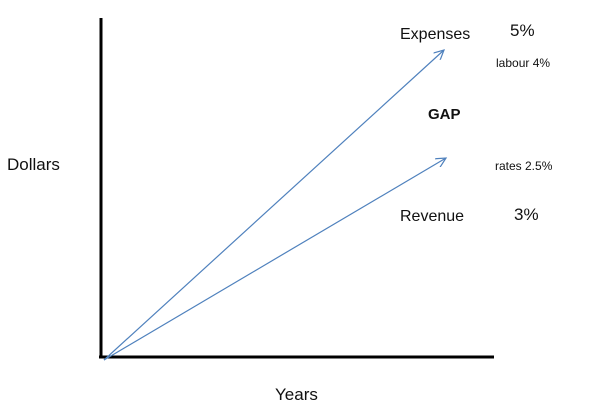 The image size is (589, 409). I want to click on revenue-label: Revenue, so click(432, 216).